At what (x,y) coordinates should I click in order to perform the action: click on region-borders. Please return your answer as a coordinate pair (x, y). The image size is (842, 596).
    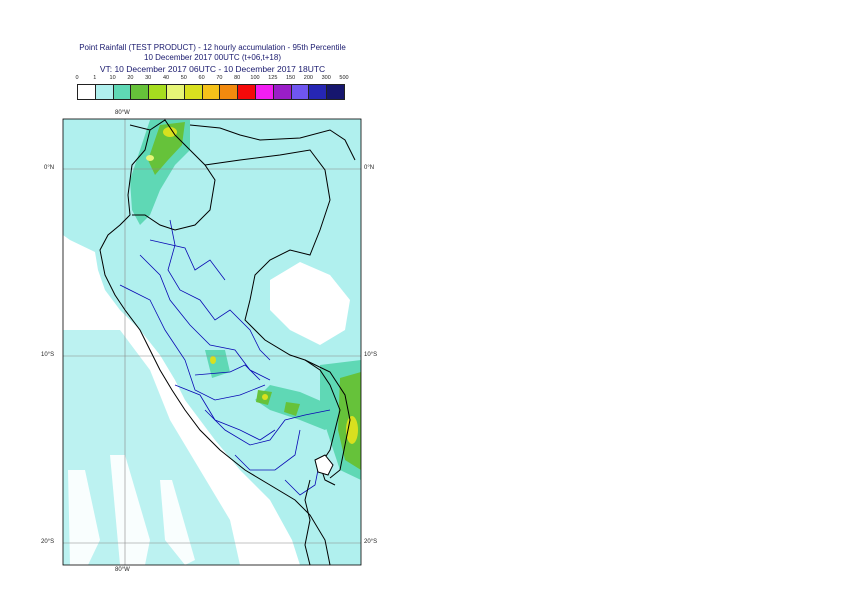
    Looking at the image, I should click on (225, 357).